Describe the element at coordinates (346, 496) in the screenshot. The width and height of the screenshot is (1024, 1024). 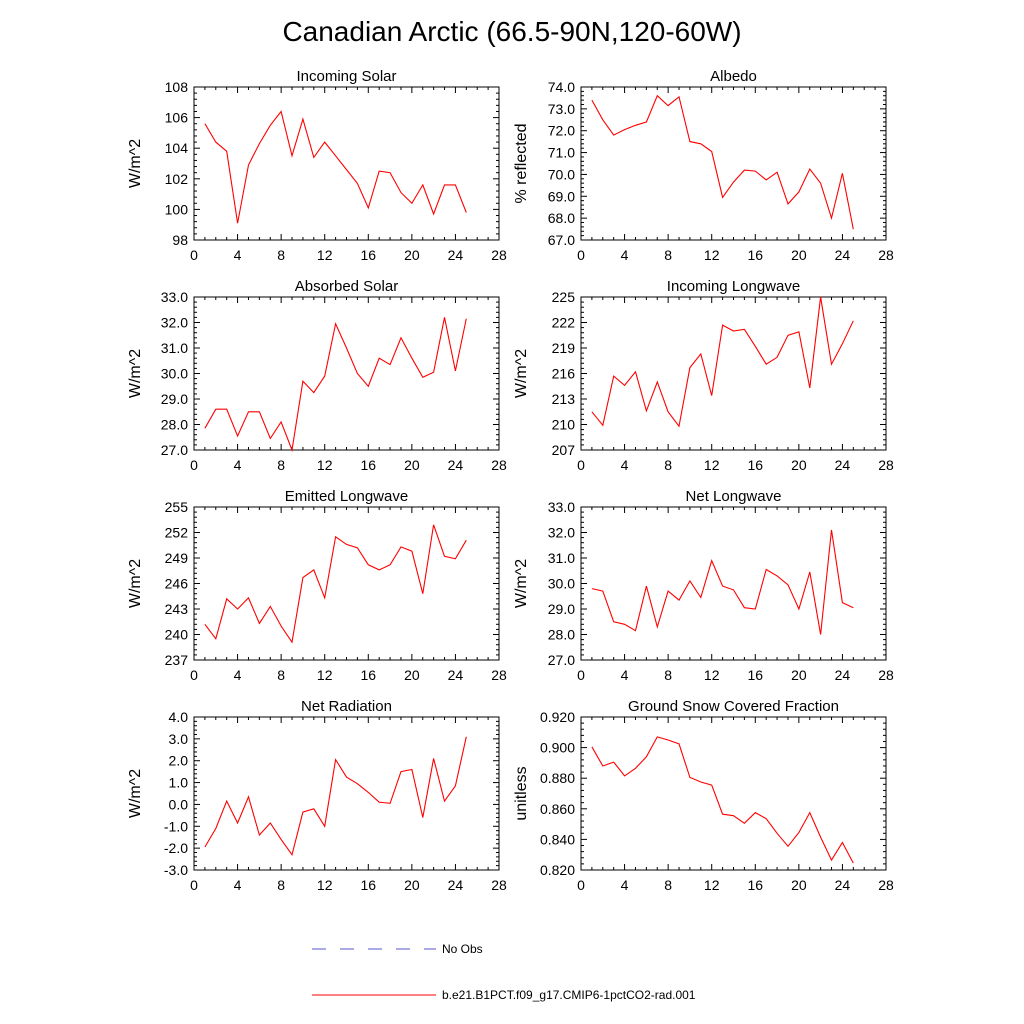
I see `panel-title: Emitted Longwave` at that location.